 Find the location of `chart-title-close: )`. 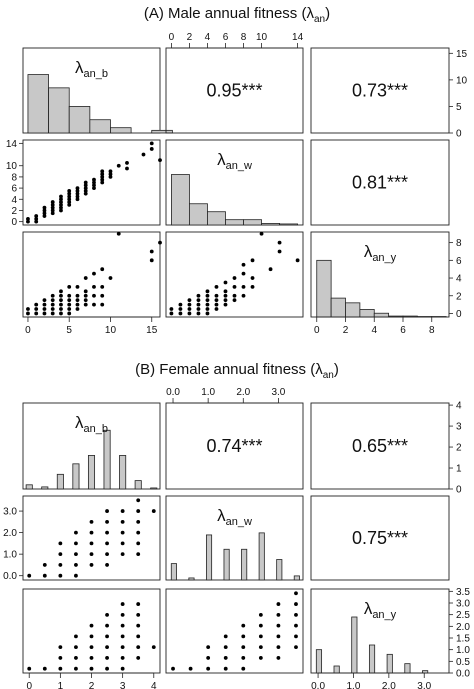

chart-title-close: ) is located at coordinates (336, 369).